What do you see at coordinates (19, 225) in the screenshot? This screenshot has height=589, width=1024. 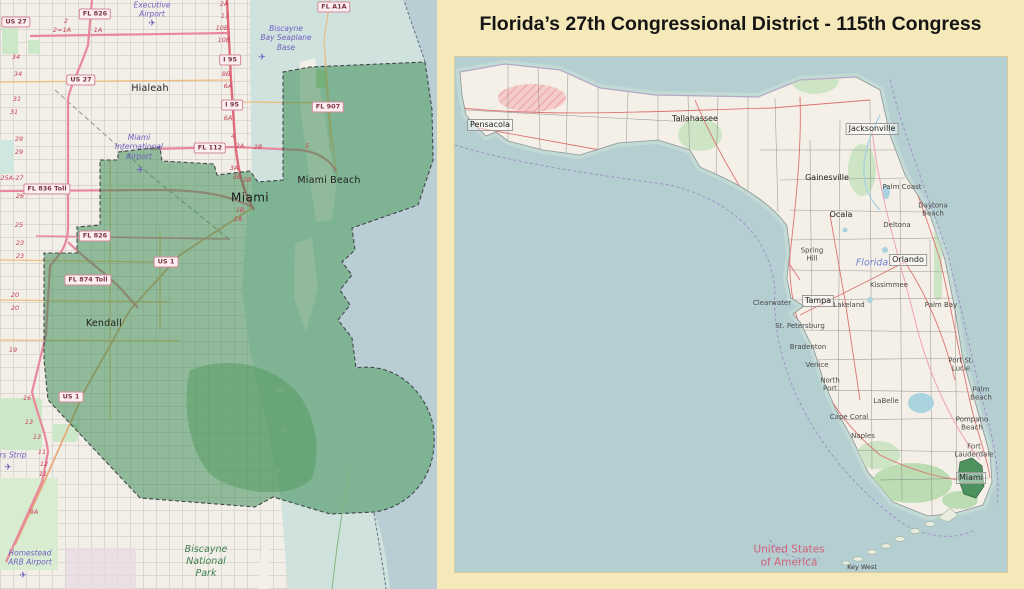 I see `exit-number: 25` at bounding box center [19, 225].